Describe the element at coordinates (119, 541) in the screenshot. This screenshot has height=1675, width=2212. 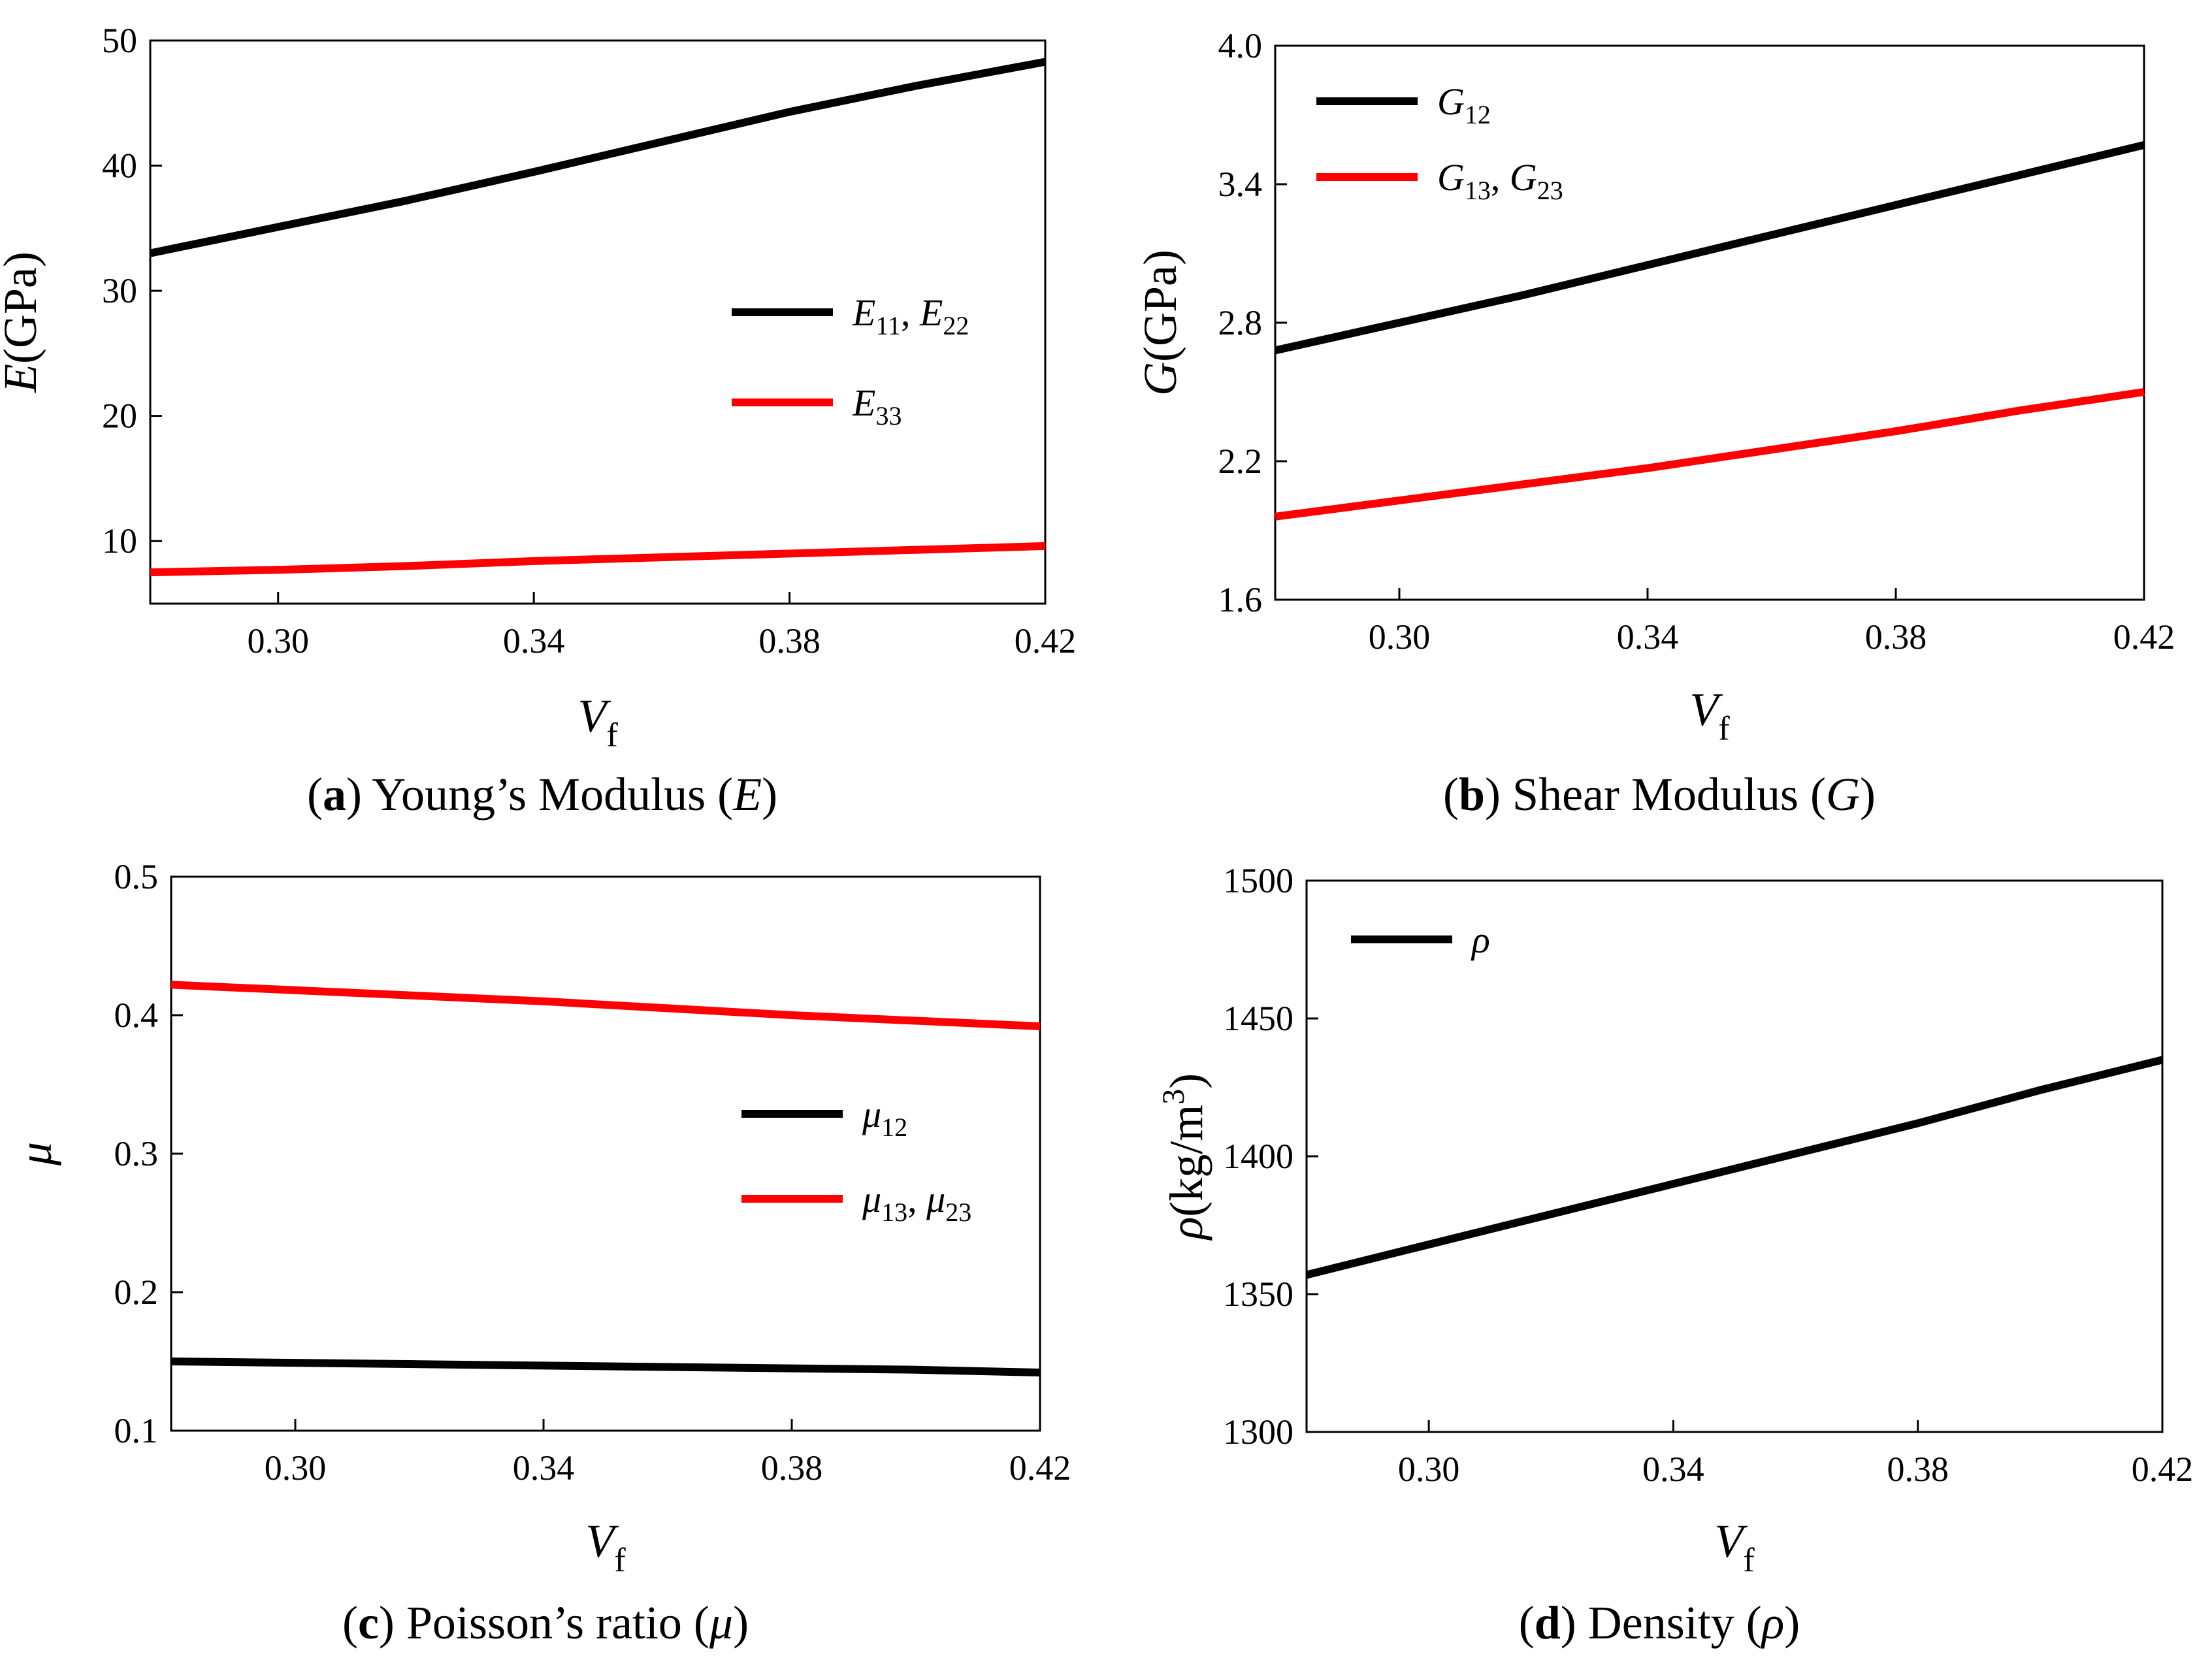
I see `y-tick-label: 10` at that location.